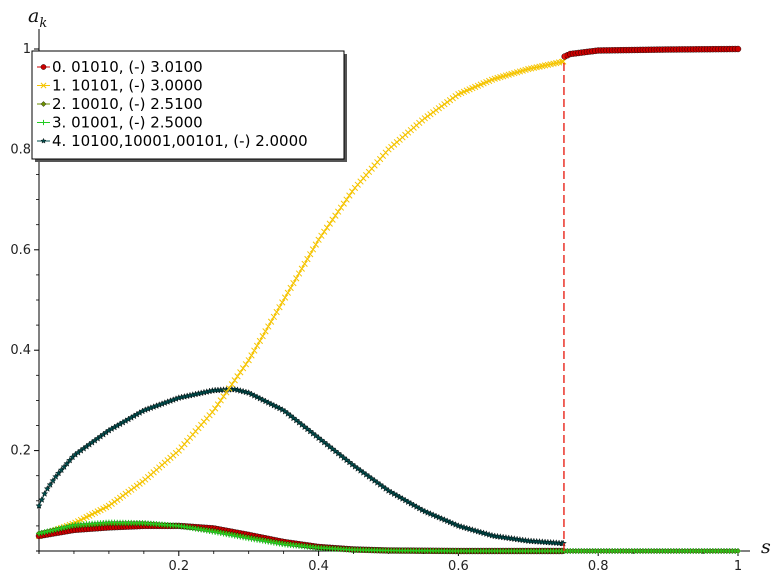 This screenshot has width=781, height=582. Describe the element at coordinates (318, 566) in the screenshot. I see `x-tick-label: 0.4` at that location.